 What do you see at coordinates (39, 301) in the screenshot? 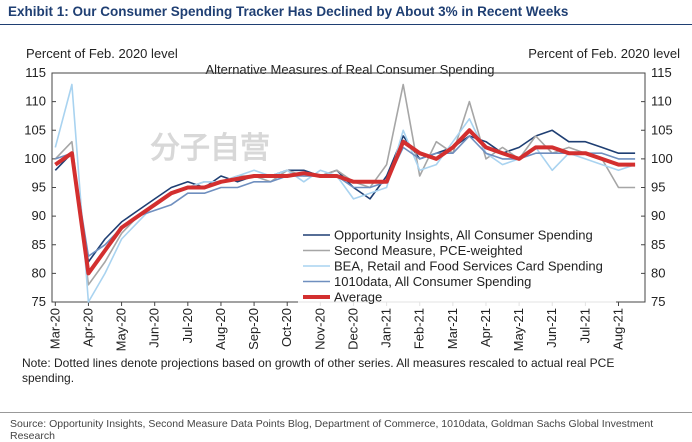
I see `y-tick-label: 75` at bounding box center [39, 301].